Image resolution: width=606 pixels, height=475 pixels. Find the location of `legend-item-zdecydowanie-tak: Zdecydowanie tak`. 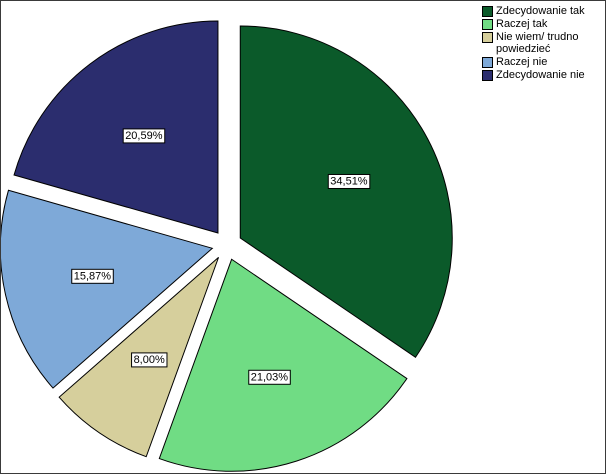

legend-item-zdecydowanie-tak: Zdecydowanie tak is located at coordinates (541, 11).